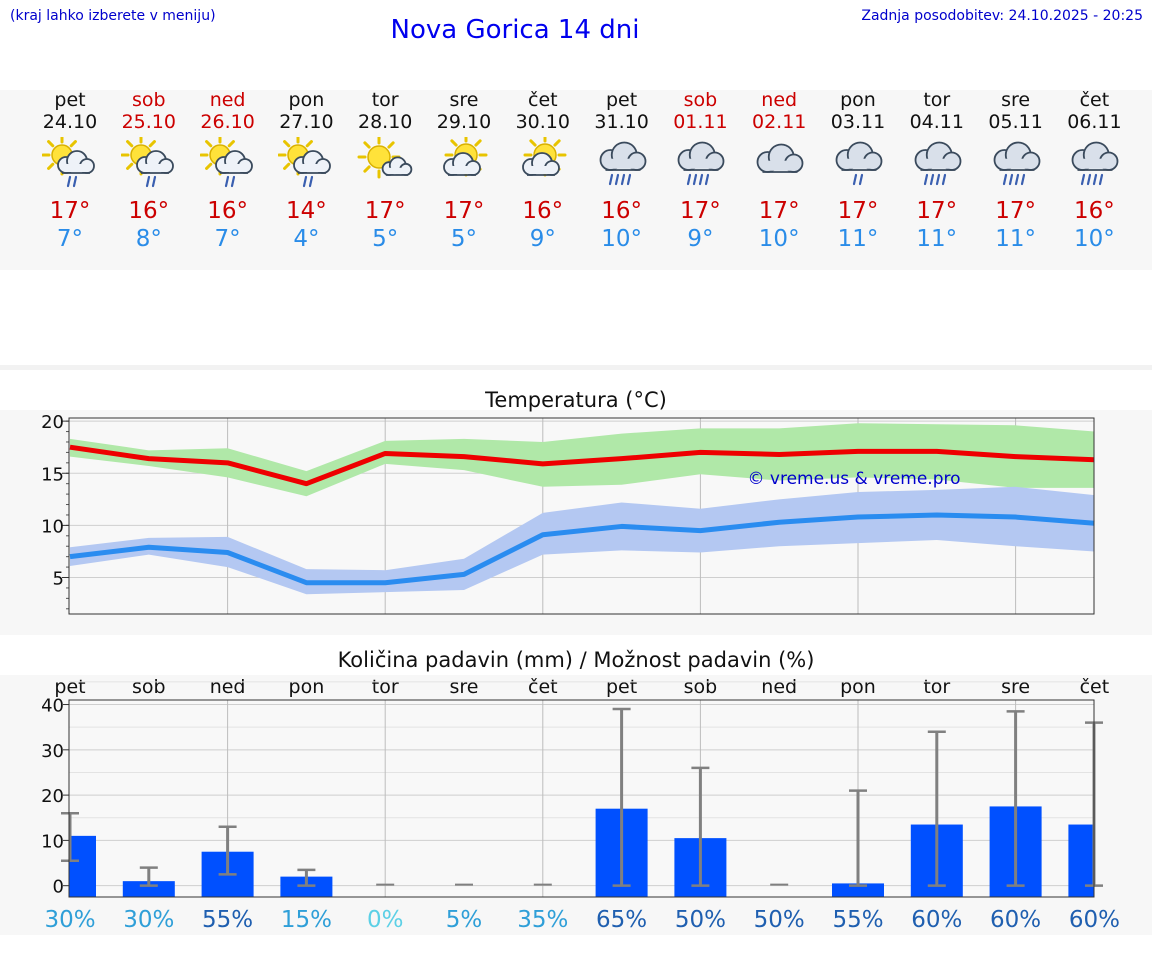 Image resolution: width=1152 pixels, height=975 pixels. I want to click on day-forecast: pon 03.11 17° 11°, so click(858, 171).